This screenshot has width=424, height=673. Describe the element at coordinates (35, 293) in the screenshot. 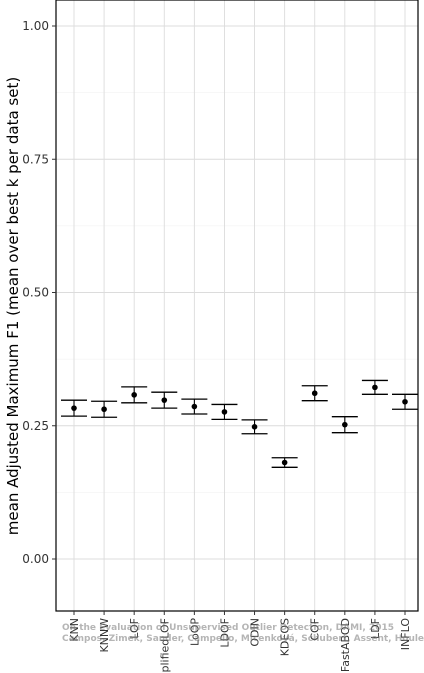

I see `y-tick-label: 0.50` at that location.